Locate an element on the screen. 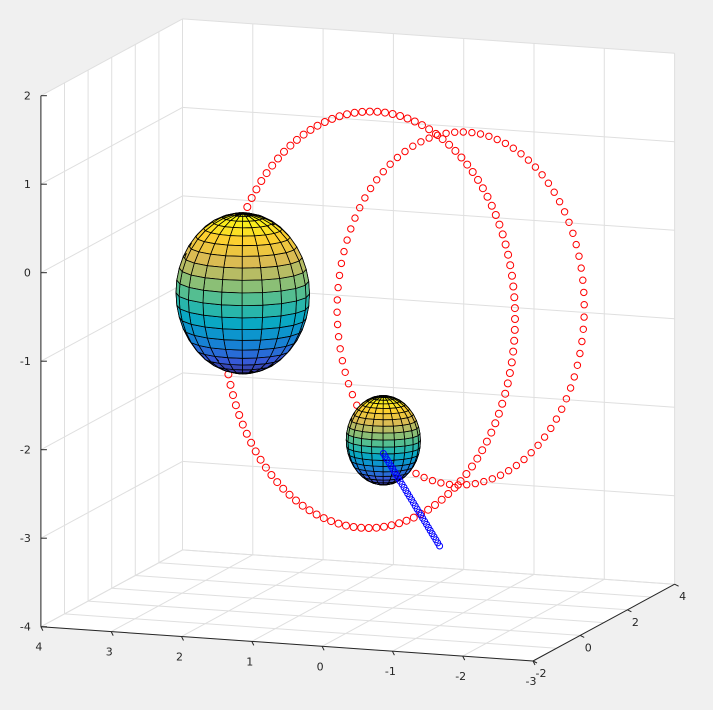 Image resolution: width=713 pixels, height=710 pixels. large-sphere is located at coordinates (242, 293).